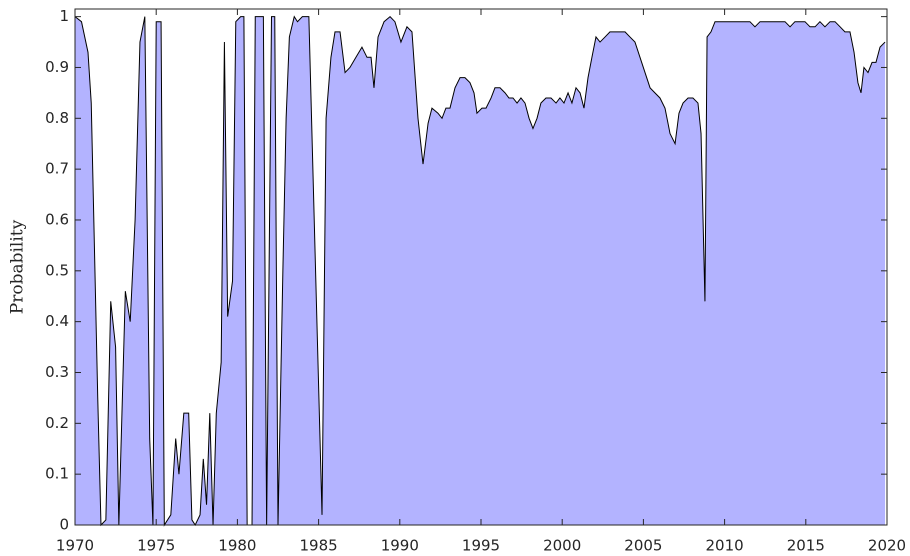 The height and width of the screenshot is (556, 910). What do you see at coordinates (57, 169) in the screenshot?
I see `y-tick-label: 0.7` at bounding box center [57, 169].